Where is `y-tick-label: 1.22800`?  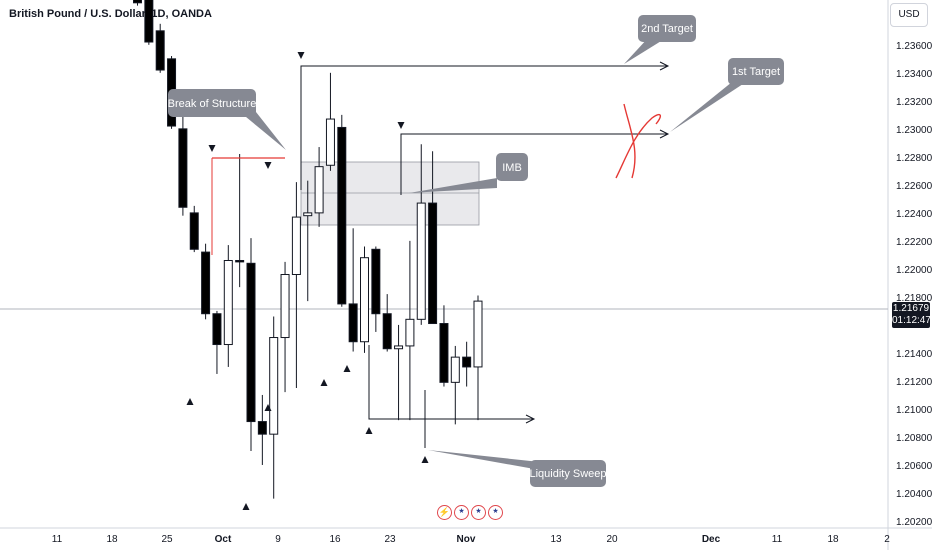
y-tick-label: 1.22800 is located at coordinates (914, 158).